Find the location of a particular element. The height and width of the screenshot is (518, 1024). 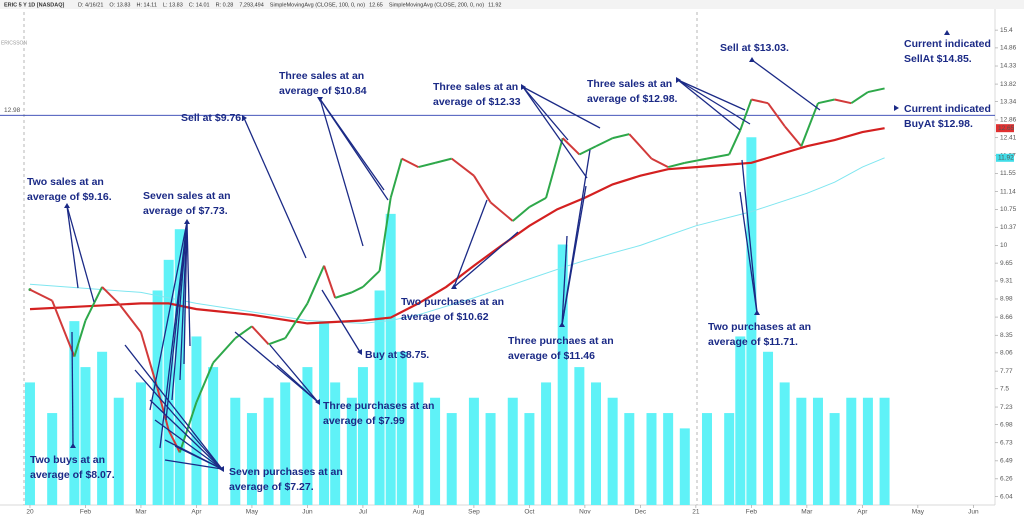

header-item: D: 4/16/21 is located at coordinates (90, 5).